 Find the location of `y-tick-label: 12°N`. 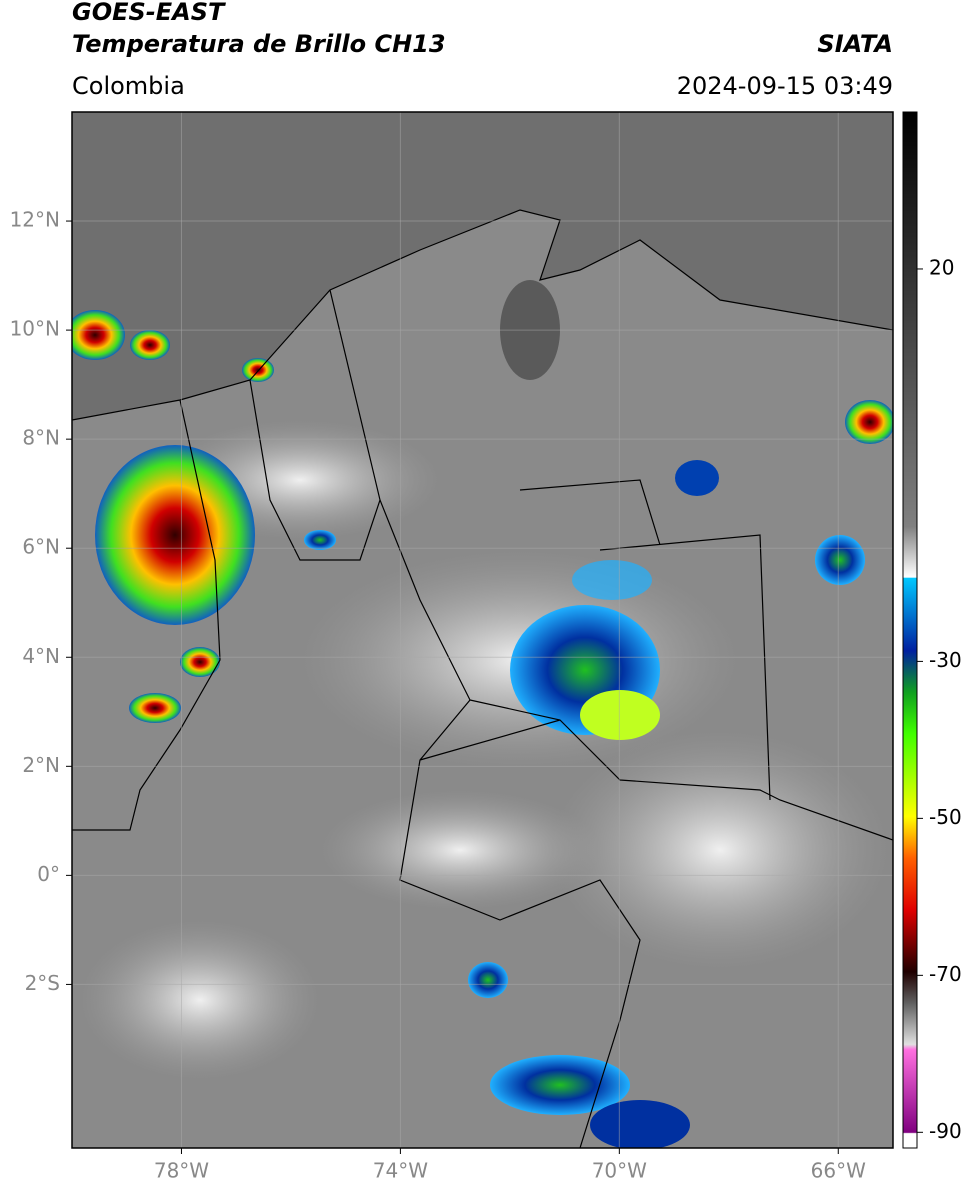

y-tick-label: 12°N is located at coordinates (35, 220).